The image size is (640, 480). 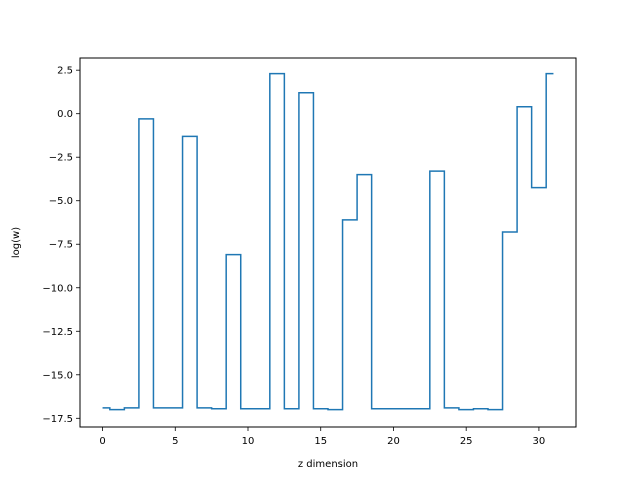 What do you see at coordinates (57, 332) in the screenshot?
I see `y-tick-label: −12.5` at bounding box center [57, 332].